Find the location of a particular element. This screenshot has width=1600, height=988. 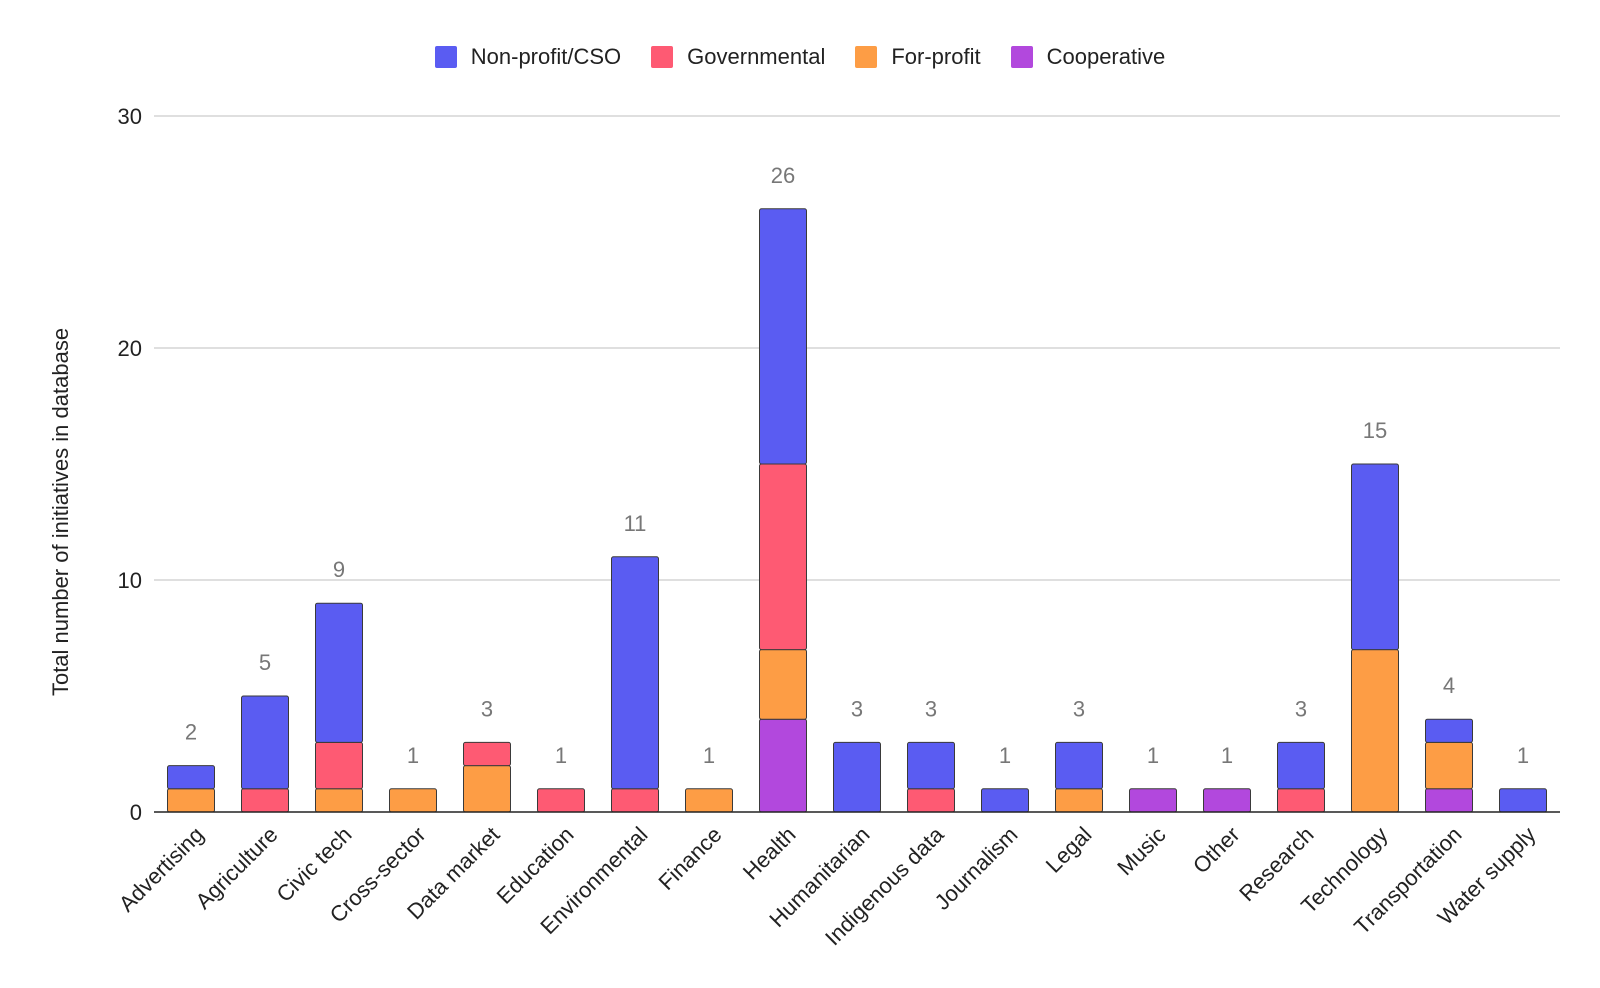

legend-item-cooperative: Cooperative is located at coordinates (1088, 57).